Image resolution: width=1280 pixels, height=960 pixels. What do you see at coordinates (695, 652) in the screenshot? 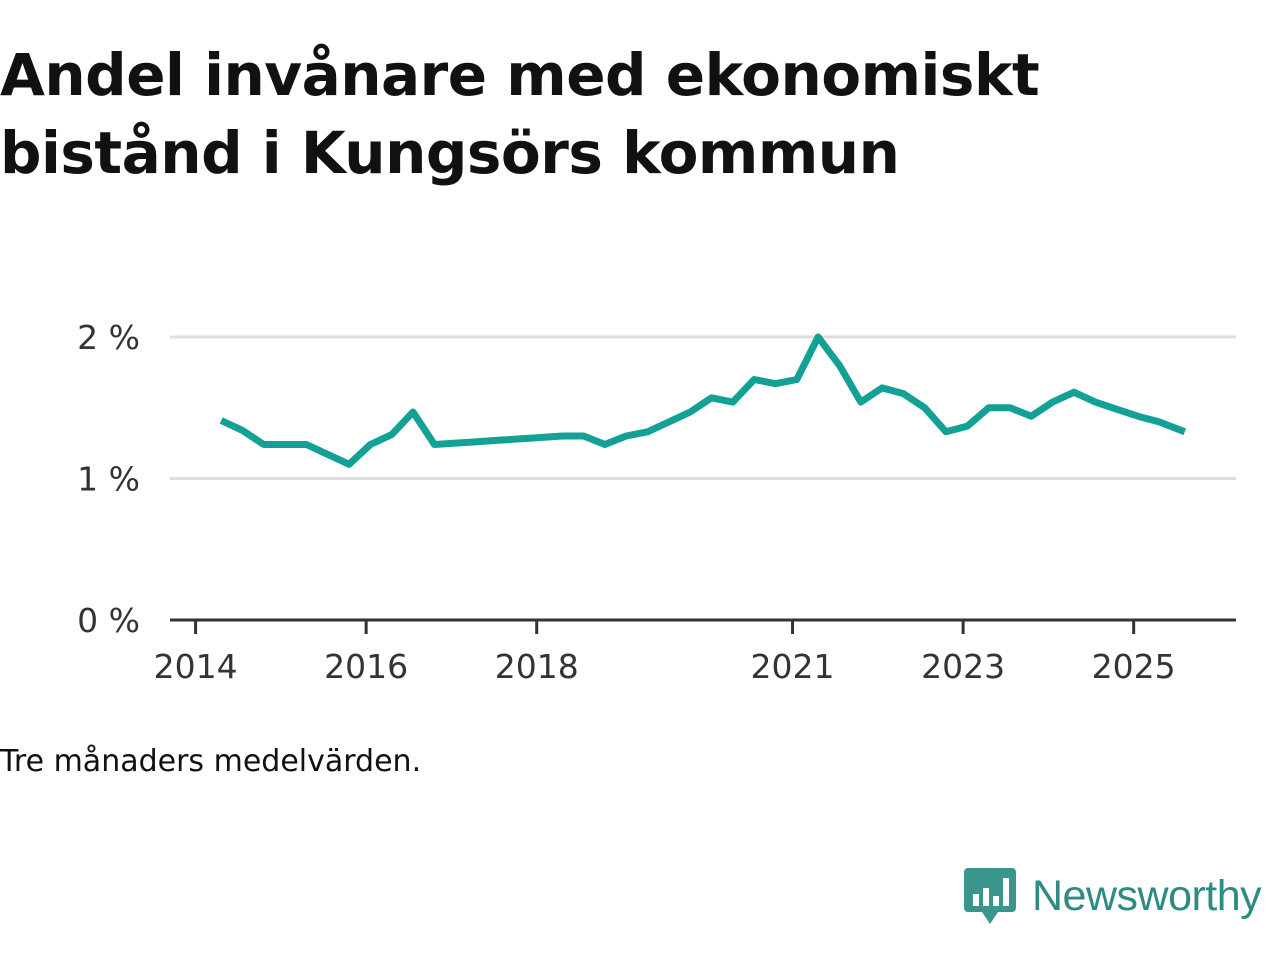
I see `x-axis: 2014 2016 2018 2021 2023 2025` at bounding box center [695, 652].